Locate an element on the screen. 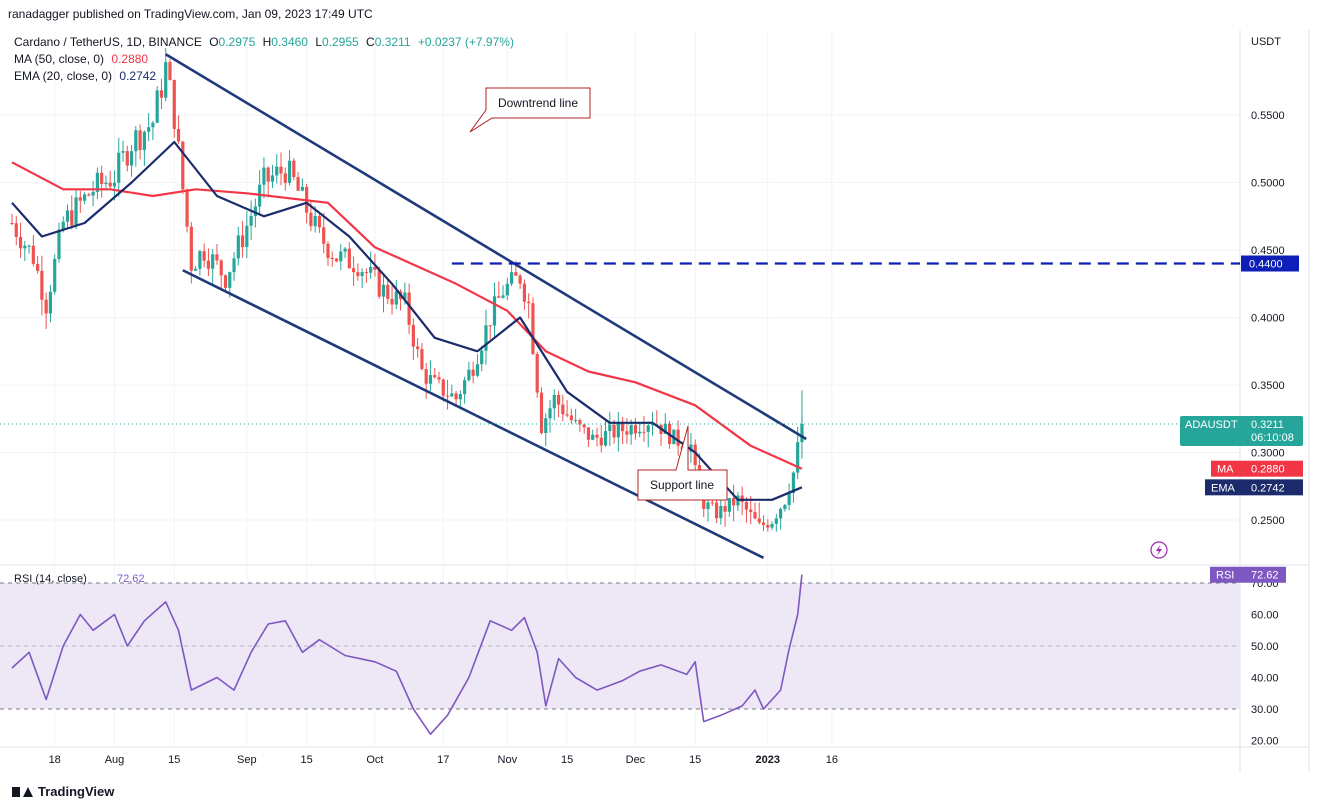 Image resolution: width=1319 pixels, height=809 pixels. ema-price-value: 0.2742 is located at coordinates (1268, 488).